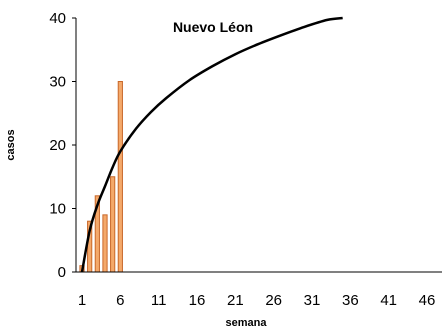 The width and height of the screenshot is (444, 330). I want to click on x-tick-label: 46, so click(427, 300).